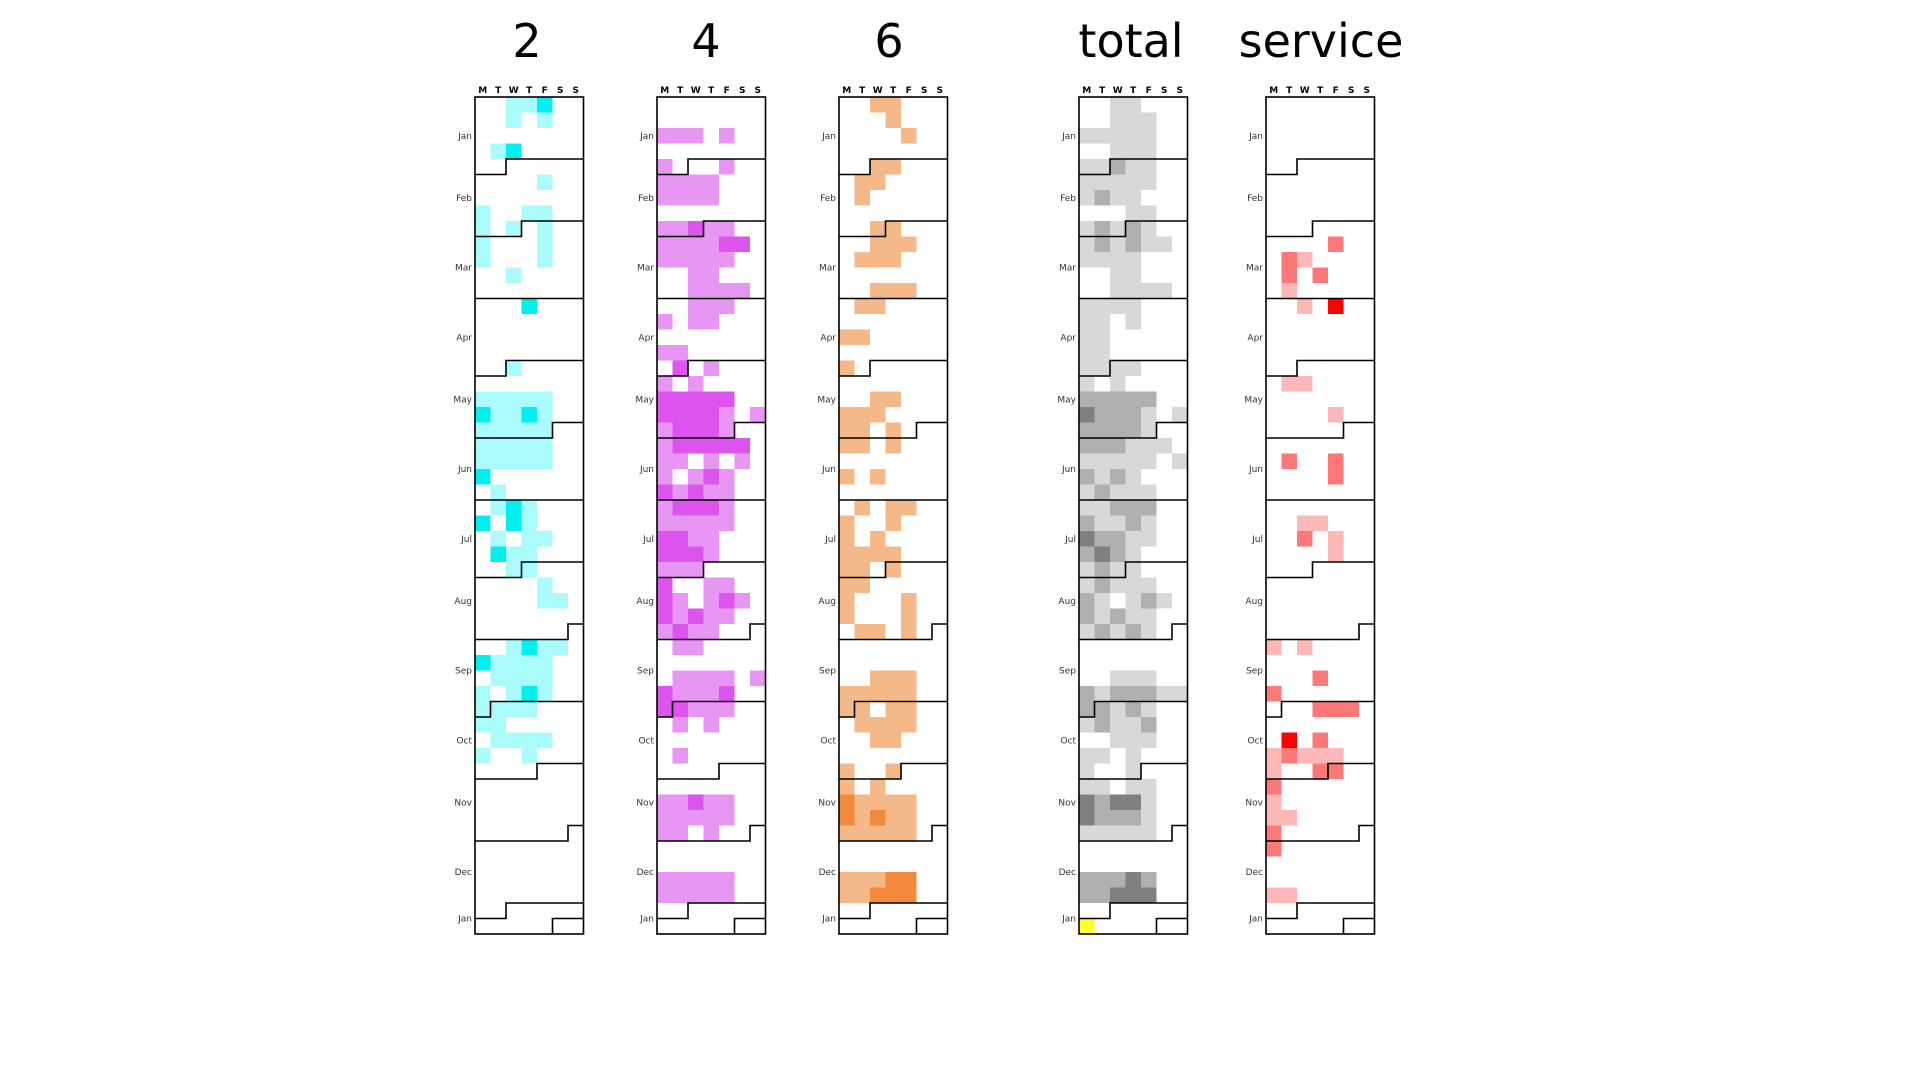  What do you see at coordinates (846, 91) in the screenshot?
I see `weekday-label: M` at bounding box center [846, 91].